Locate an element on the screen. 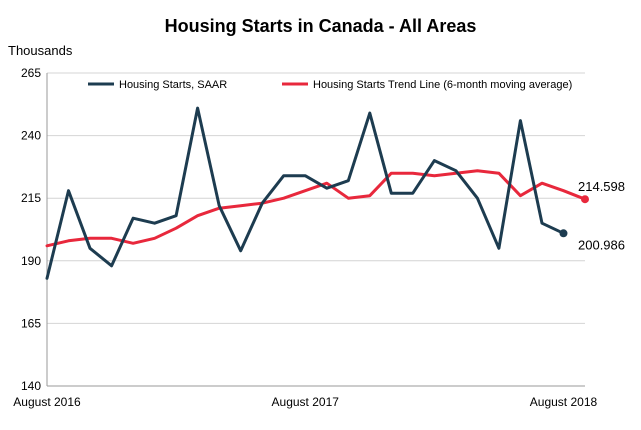 The width and height of the screenshot is (641, 430). y-tick-140: 140 is located at coordinates (31, 386).